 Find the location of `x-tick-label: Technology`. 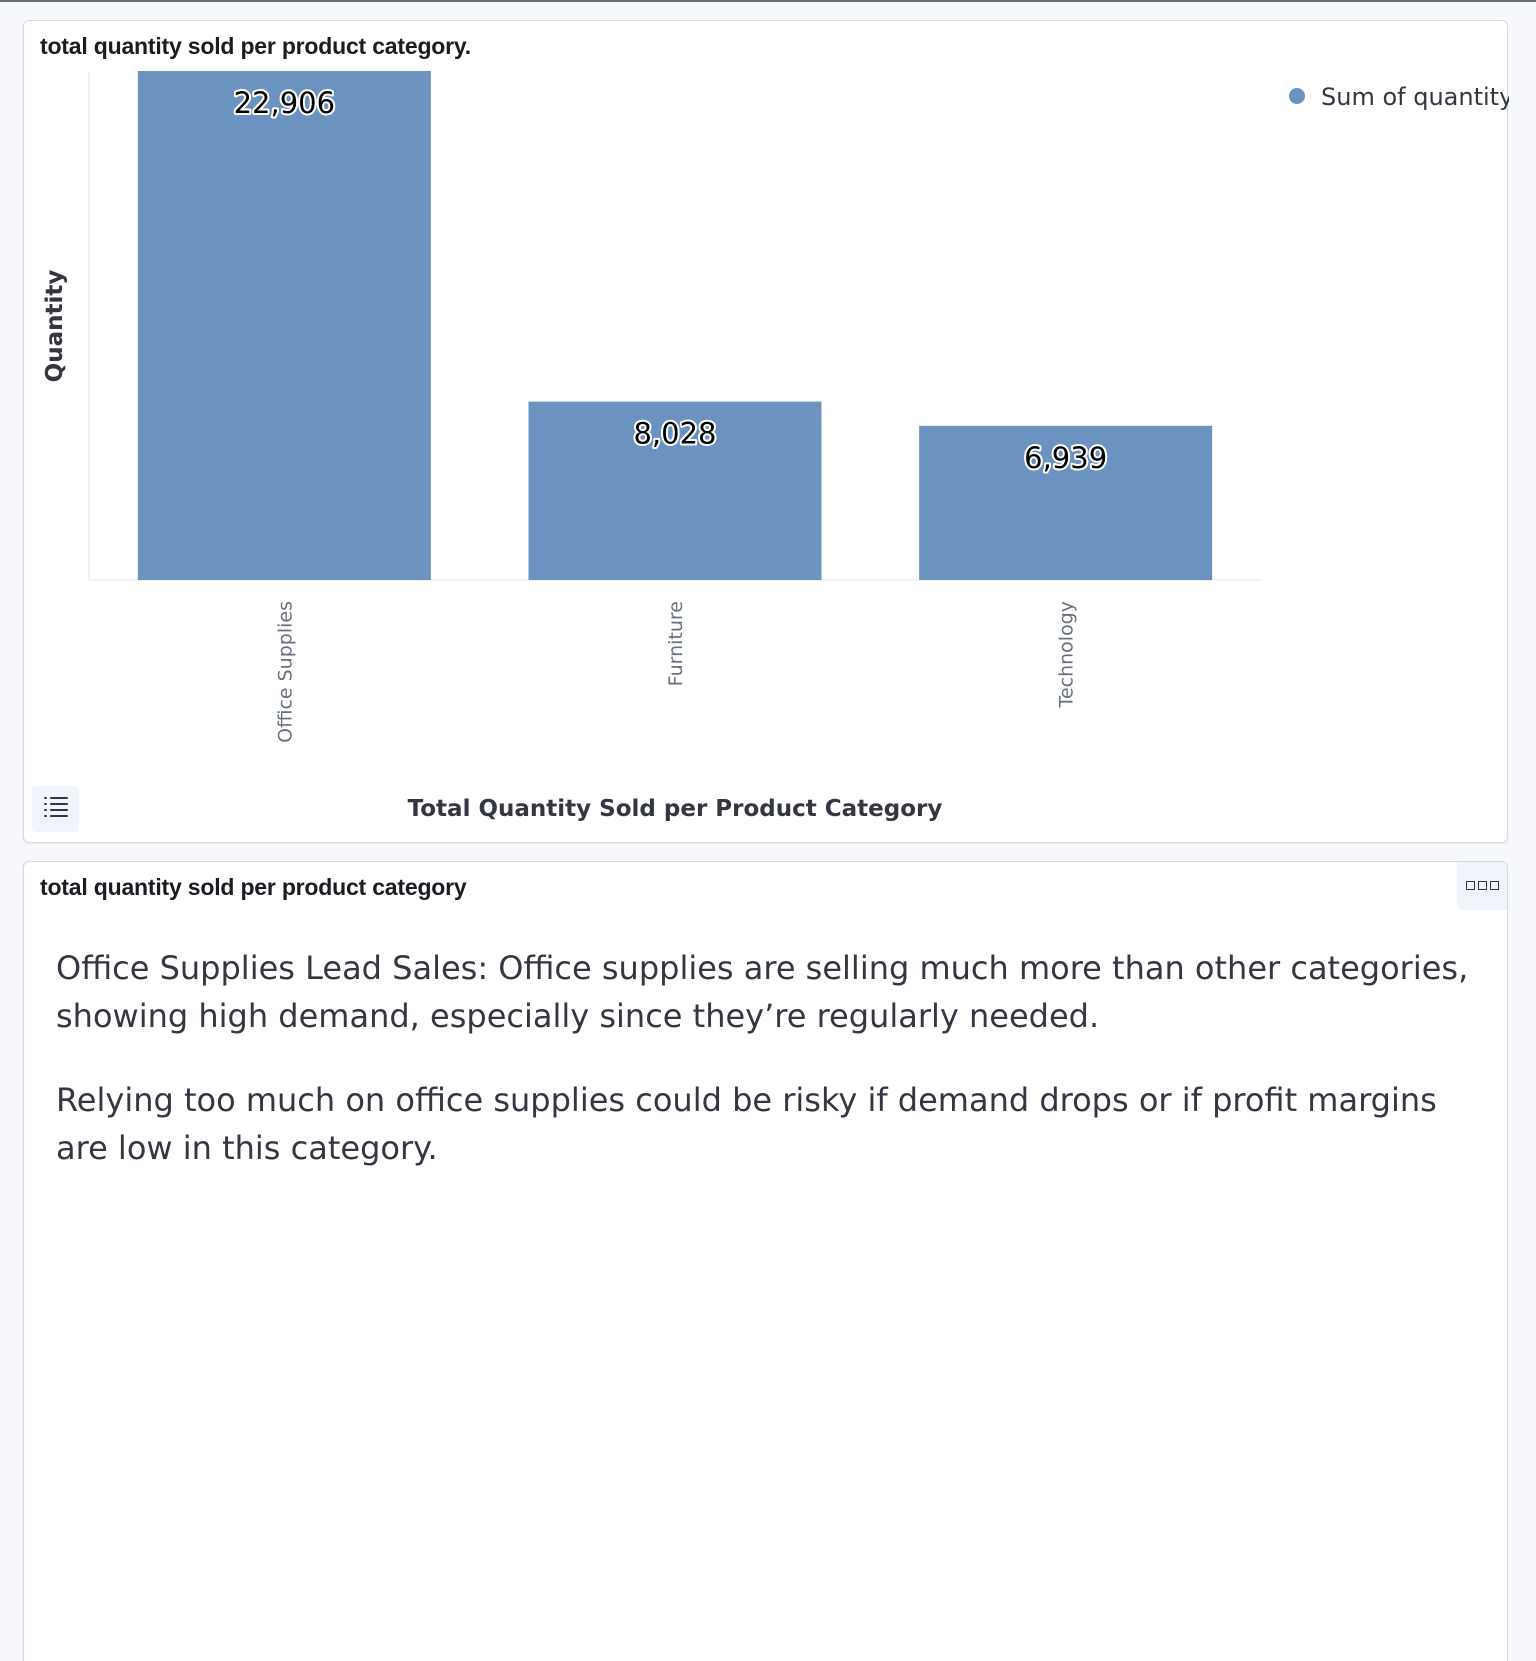

x-tick-label: Technology is located at coordinates (1067, 654).